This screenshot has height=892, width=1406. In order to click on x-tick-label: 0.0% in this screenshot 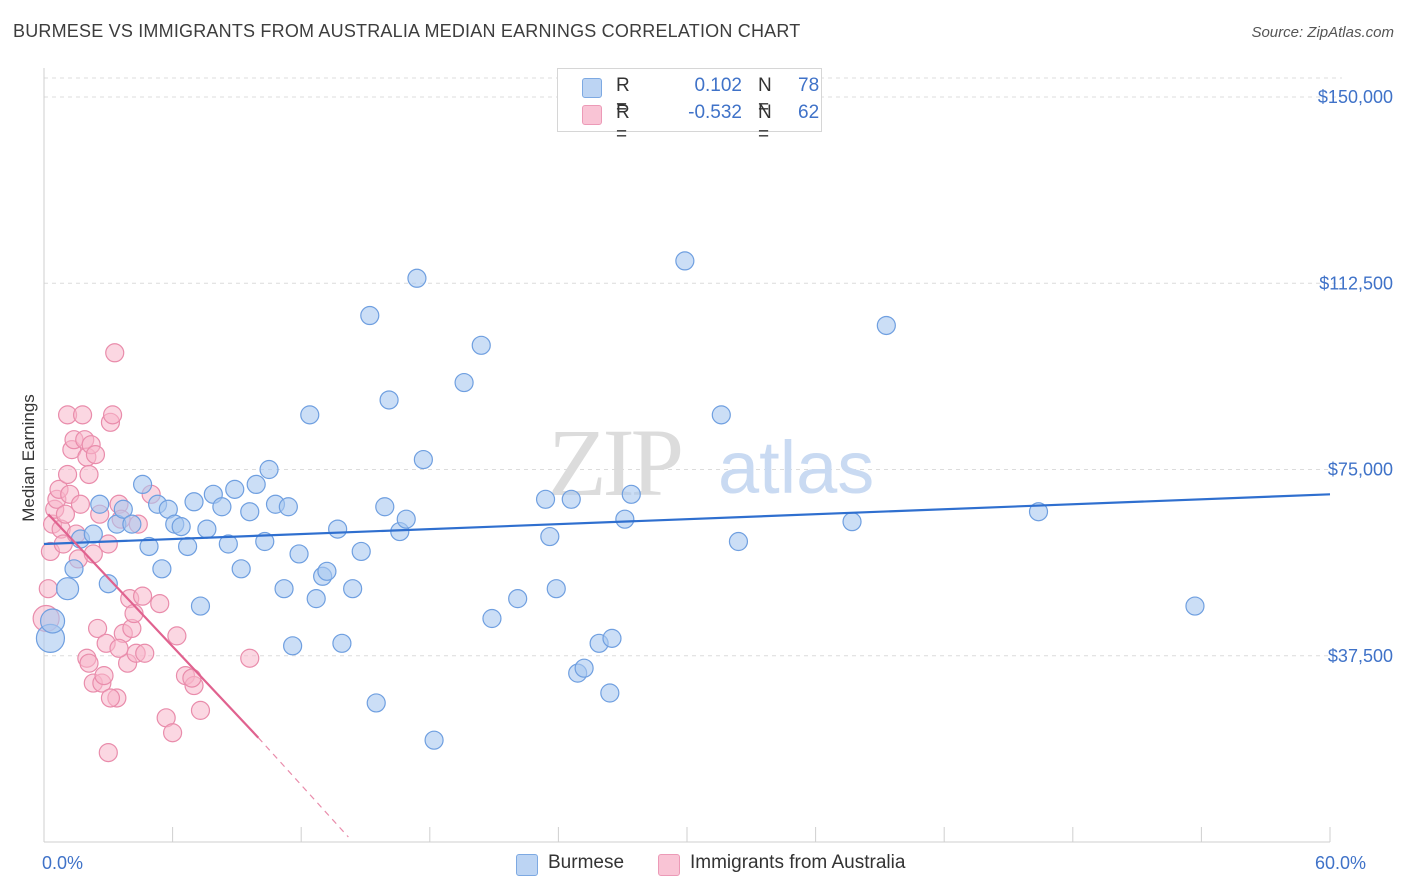, I will do `click(62, 863)`.